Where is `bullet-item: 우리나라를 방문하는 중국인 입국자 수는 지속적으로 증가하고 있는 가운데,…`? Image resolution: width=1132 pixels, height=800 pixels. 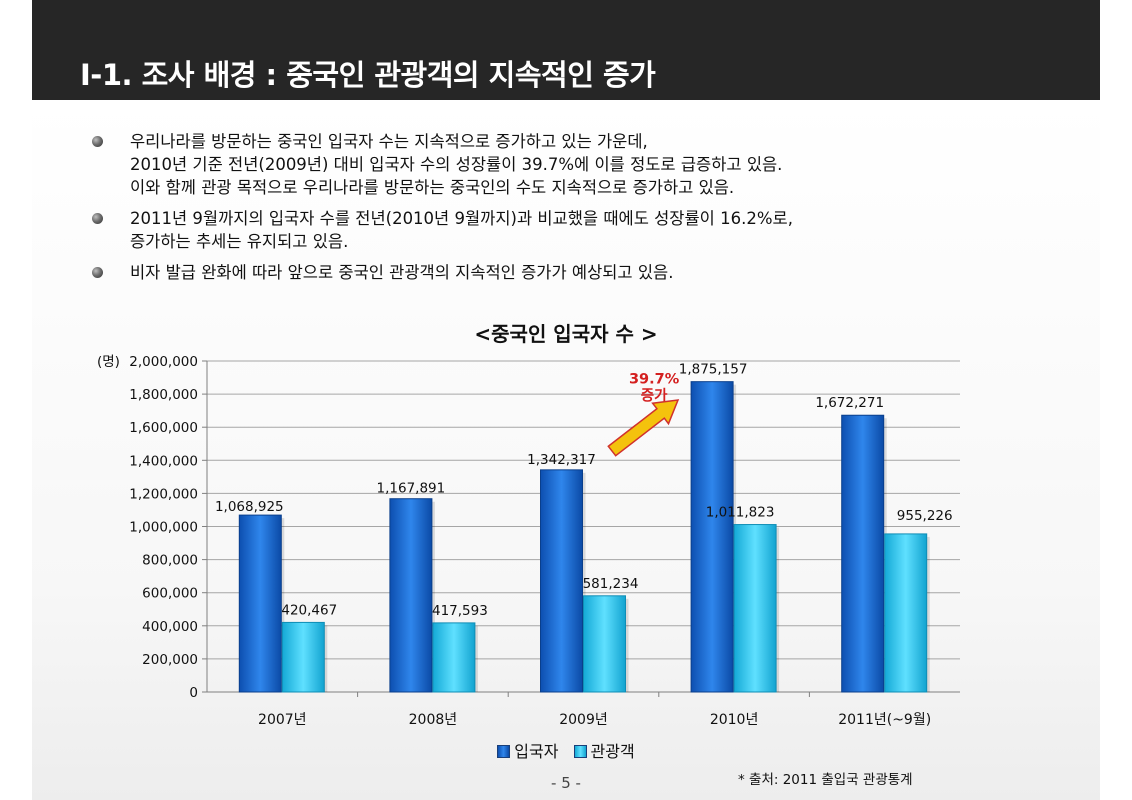
bullet-item: 우리나라를 방문하는 중국인 입국자 수는 지속적으로 증가하고 있는 가운데,… is located at coordinates (586, 164).